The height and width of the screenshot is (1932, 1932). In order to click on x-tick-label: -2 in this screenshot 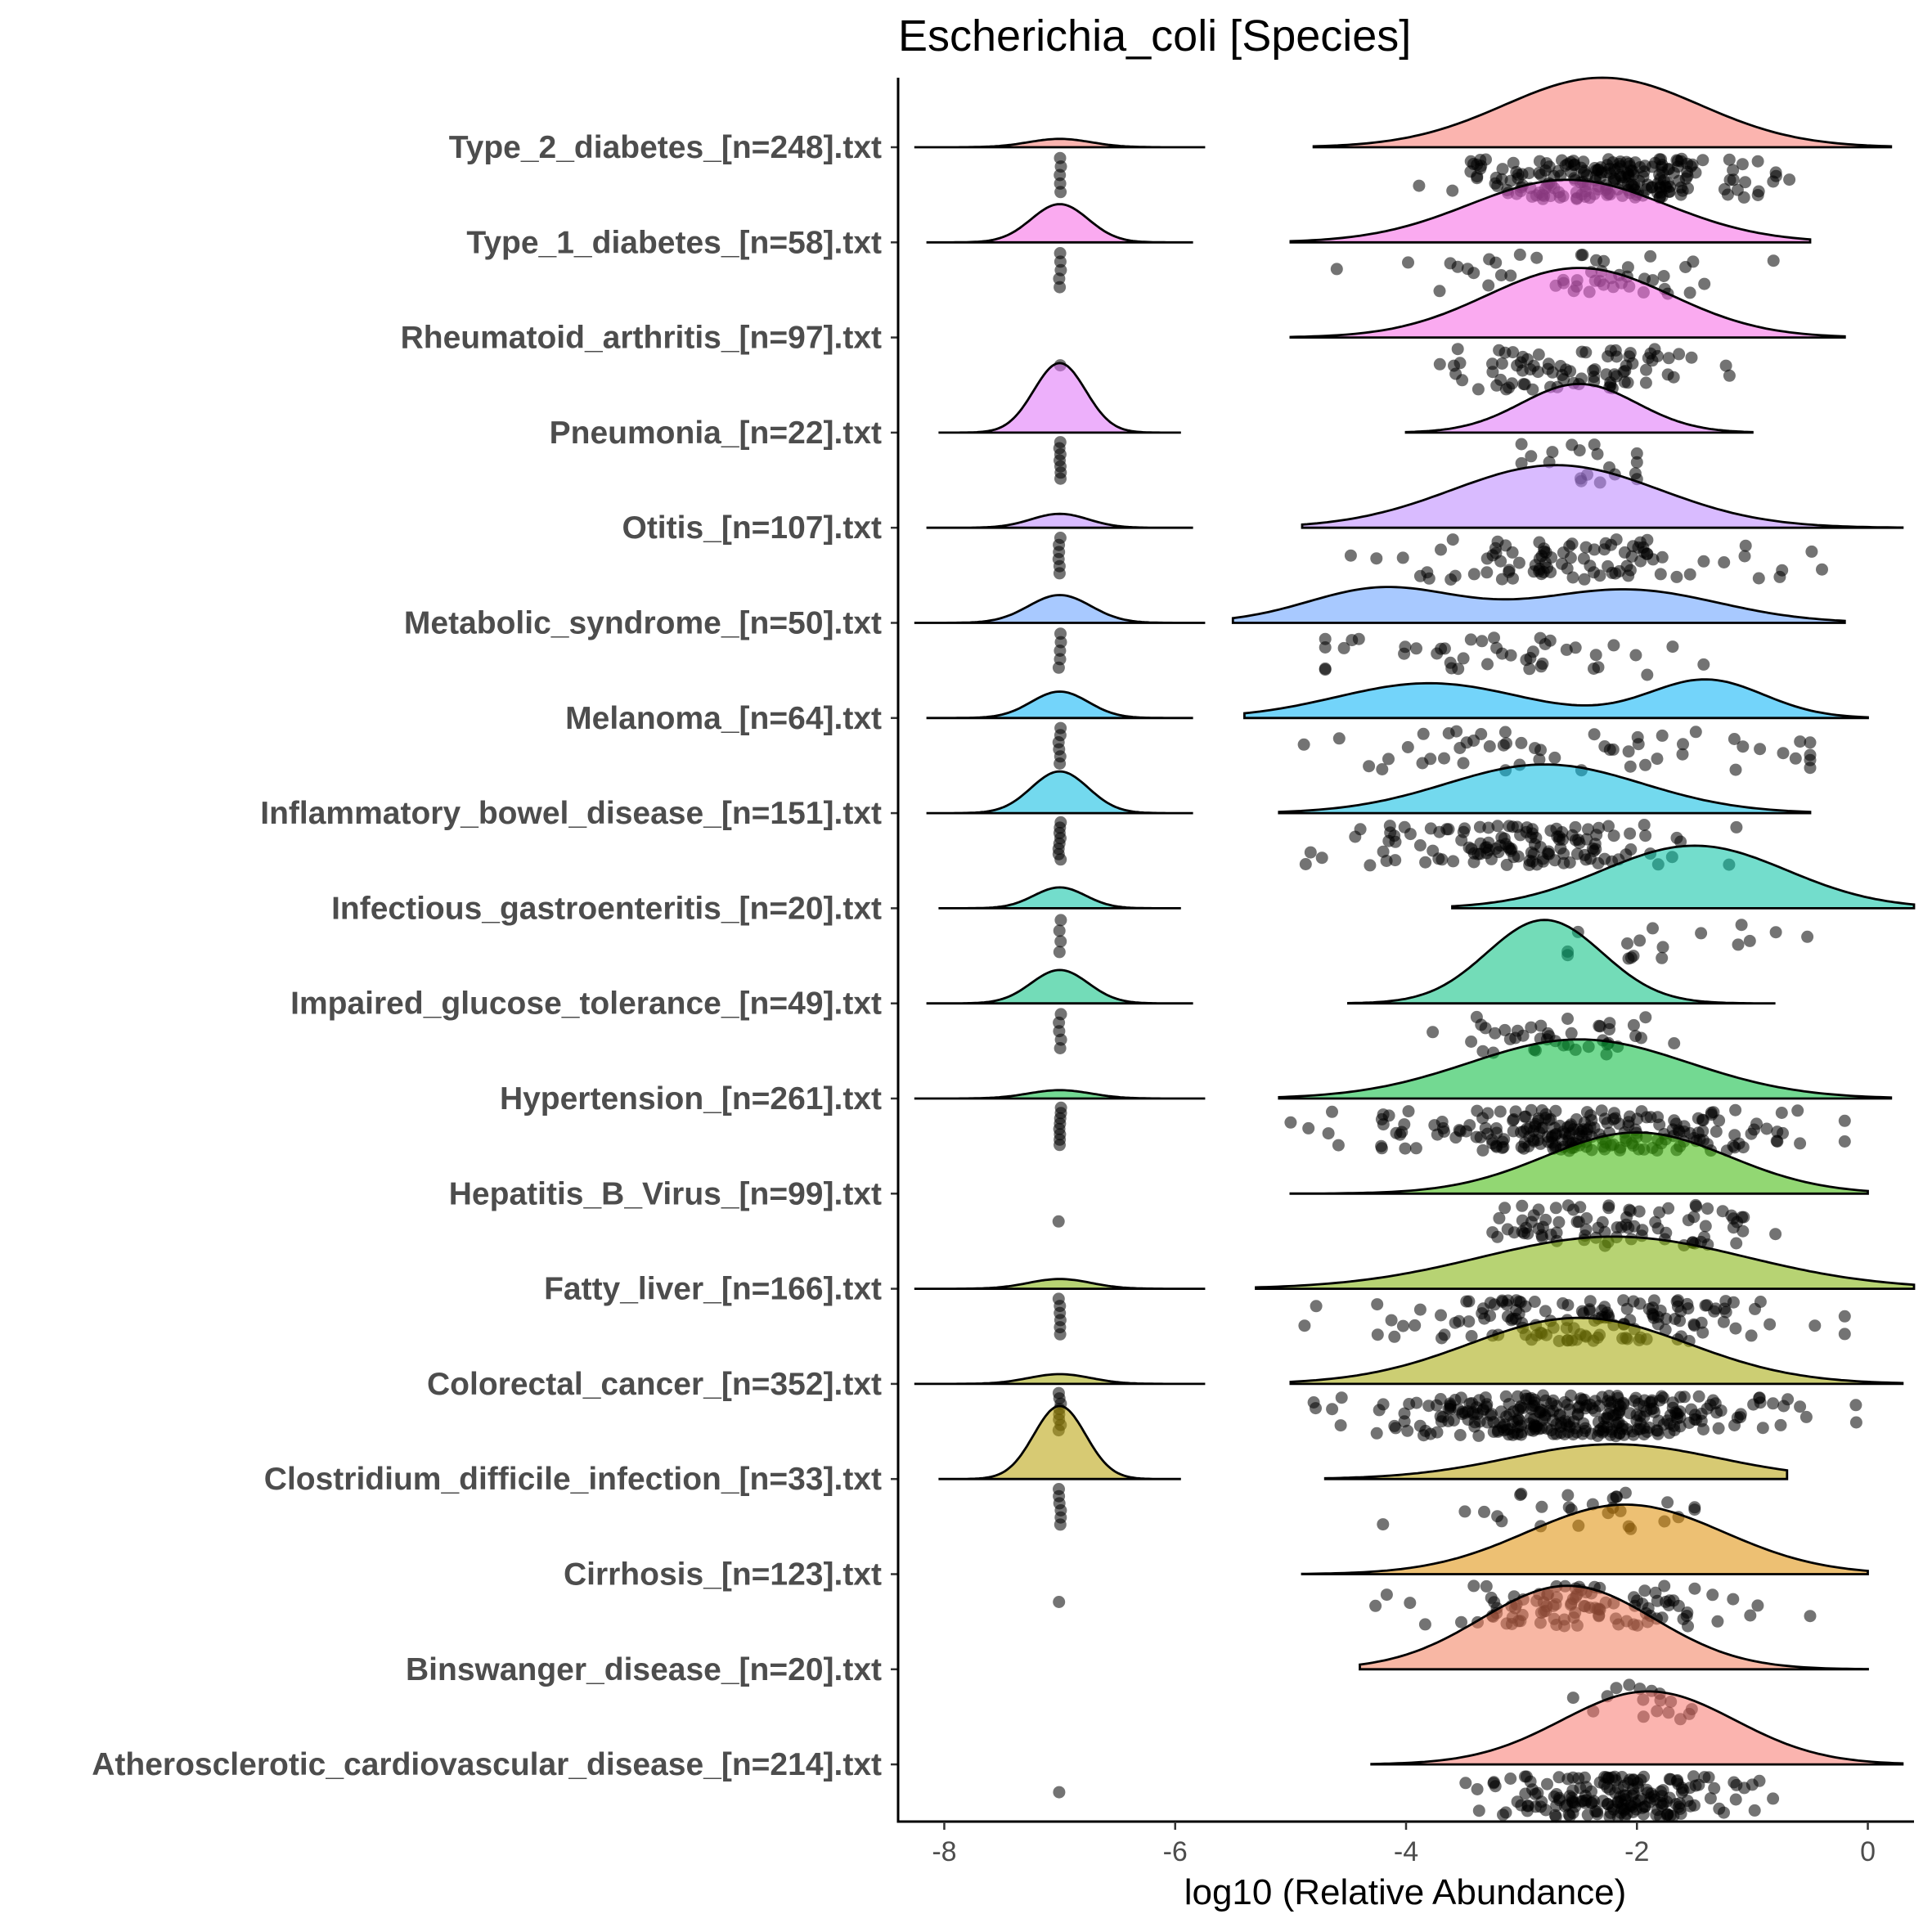, I will do `click(1637, 1852)`.